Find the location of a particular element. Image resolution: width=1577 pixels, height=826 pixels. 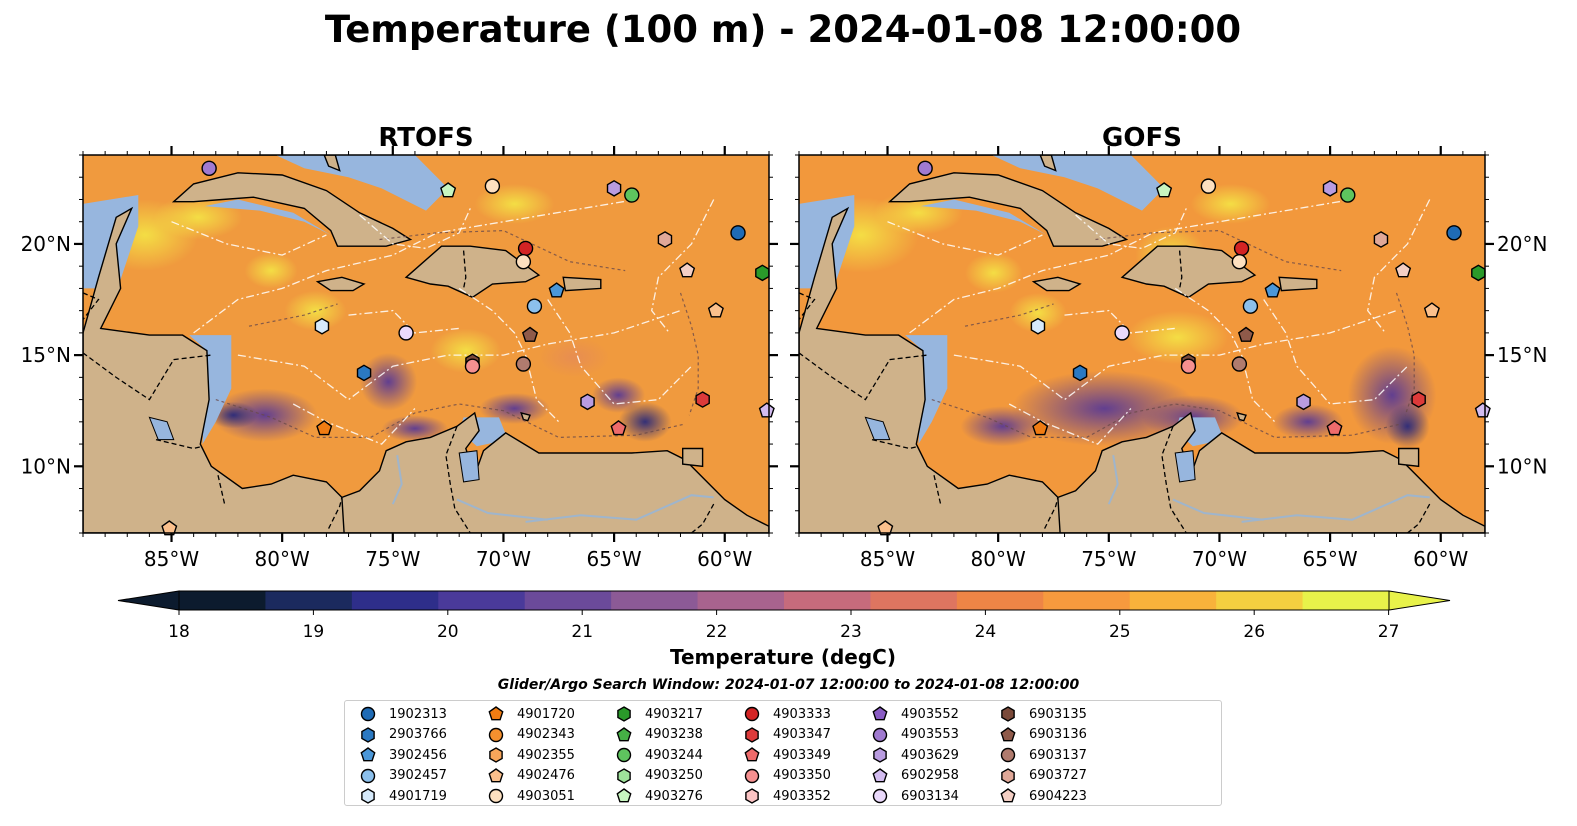

legend-label: 4903629 is located at coordinates (930, 755).